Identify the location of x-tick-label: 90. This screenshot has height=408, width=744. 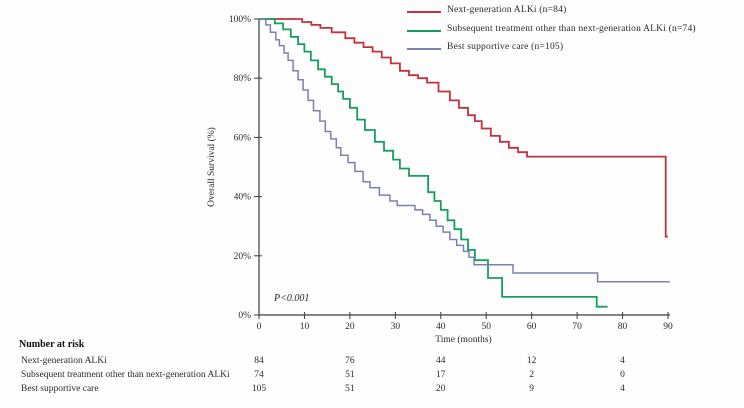
(668, 327).